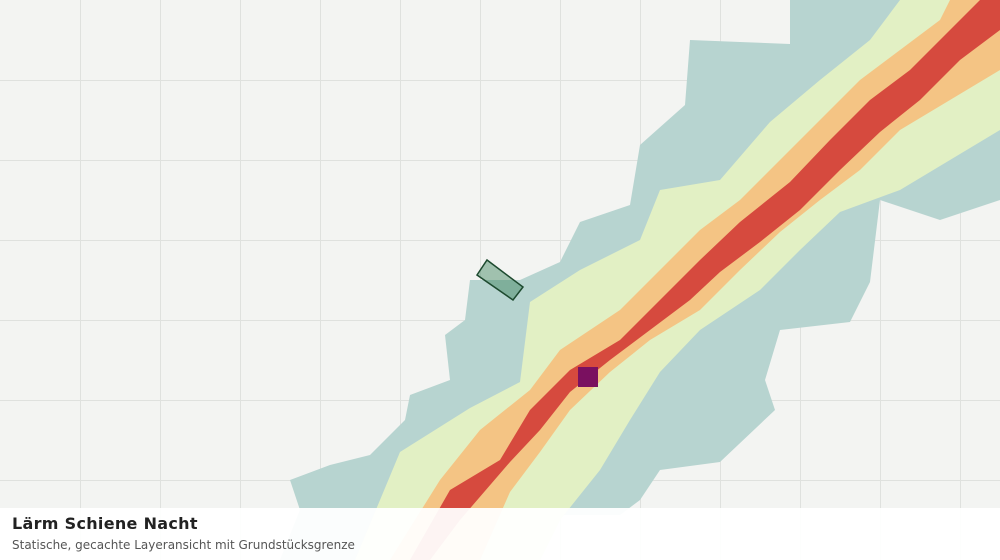  Describe the element at coordinates (500, 280) in the screenshot. I see `parcel-boundary` at that location.